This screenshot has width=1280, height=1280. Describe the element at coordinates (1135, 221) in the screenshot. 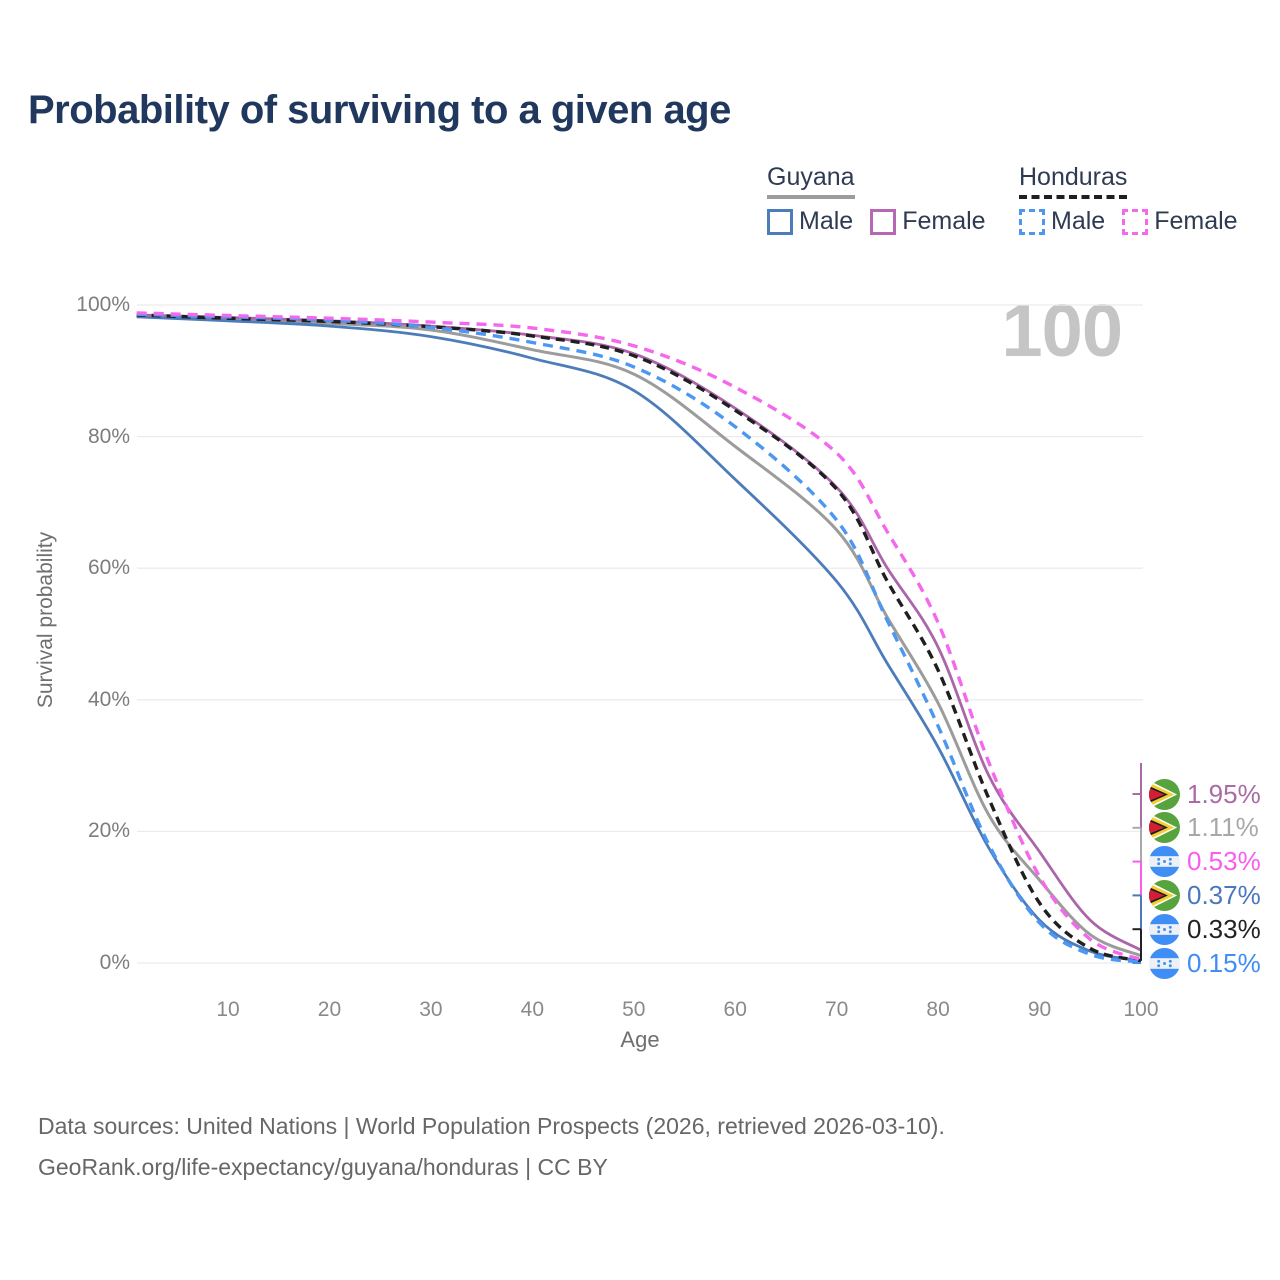

I see `legend-checkbox-honduras-female` at that location.